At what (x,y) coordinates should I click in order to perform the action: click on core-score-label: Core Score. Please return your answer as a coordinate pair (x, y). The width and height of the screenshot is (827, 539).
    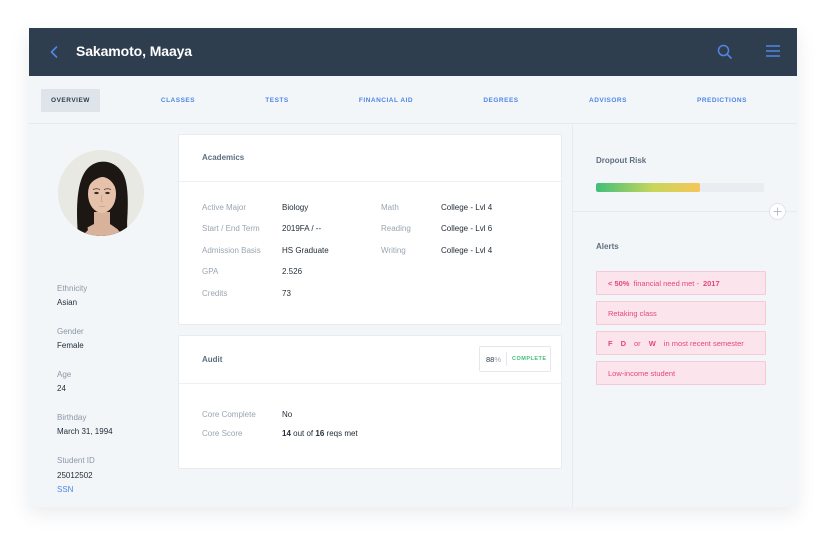
    Looking at the image, I should click on (222, 433).